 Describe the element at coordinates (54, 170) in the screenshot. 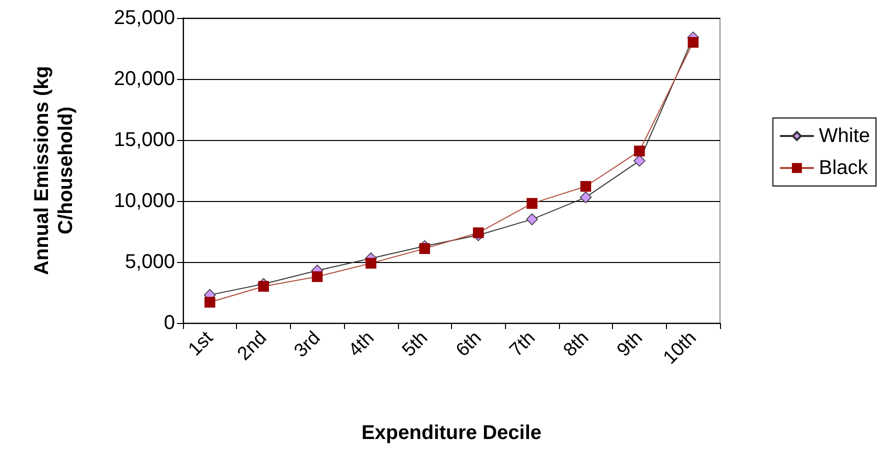

I see `y-axis-title: Annual Emissions (kg C/household)` at that location.